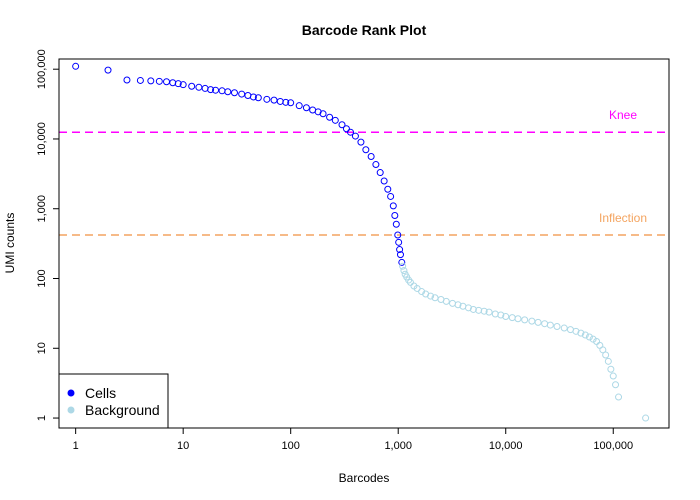 This screenshot has height=500, width=700. I want to click on legend-cells-label: Cells, so click(100, 393).